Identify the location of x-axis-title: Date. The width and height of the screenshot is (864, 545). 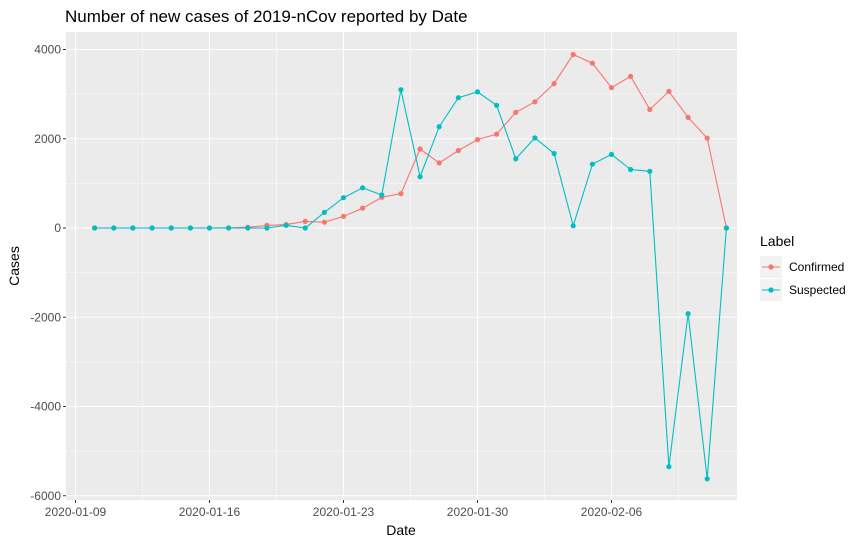
(401, 530).